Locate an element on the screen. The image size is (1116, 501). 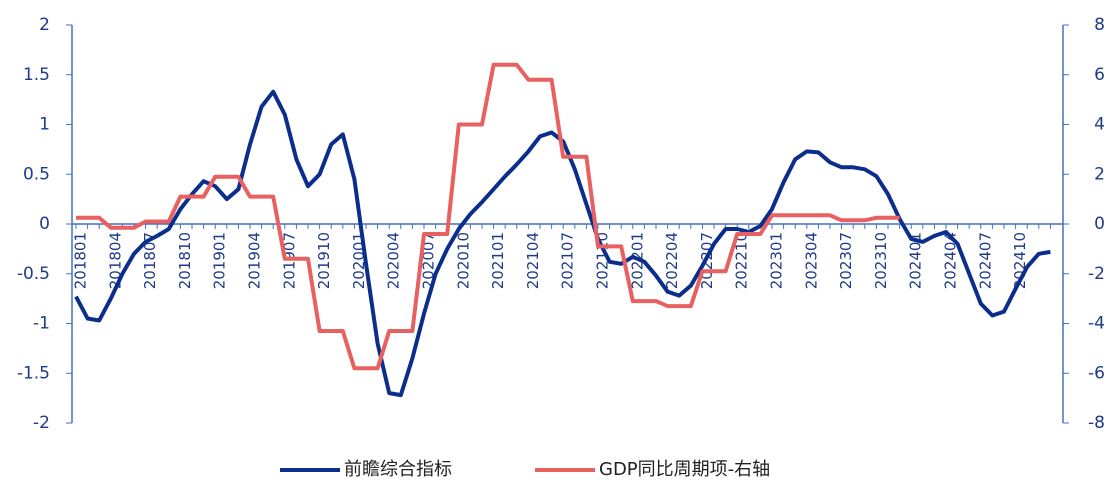
x-tick-label: 202010 is located at coordinates (463, 260).